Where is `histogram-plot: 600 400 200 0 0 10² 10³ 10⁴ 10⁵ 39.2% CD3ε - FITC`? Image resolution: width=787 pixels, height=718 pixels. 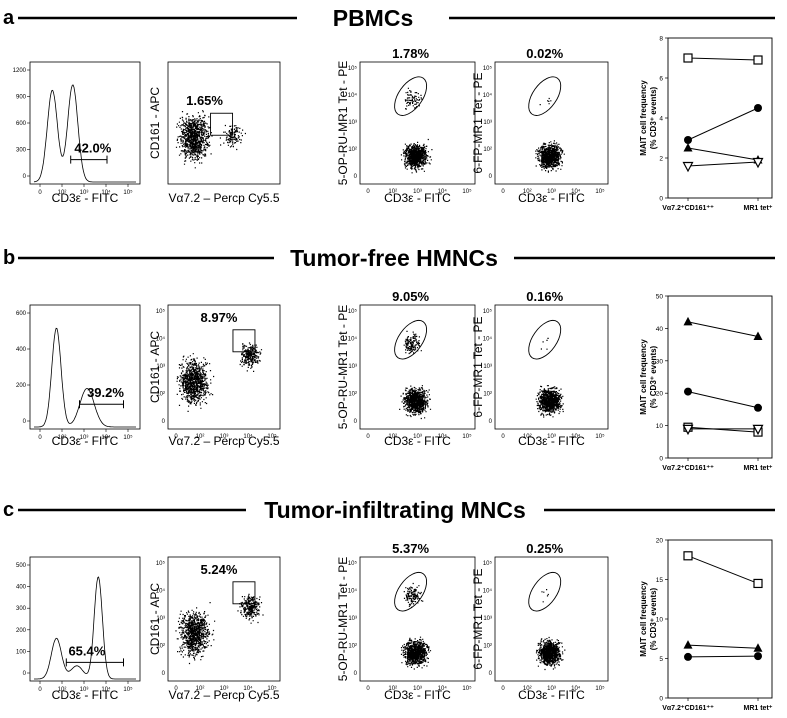
histogram-plot: 600 400 200 0 0 10² 10³ 10⁴ 10⁵ 39.2% CD3ε - FITC is located at coordinates (78, 376).